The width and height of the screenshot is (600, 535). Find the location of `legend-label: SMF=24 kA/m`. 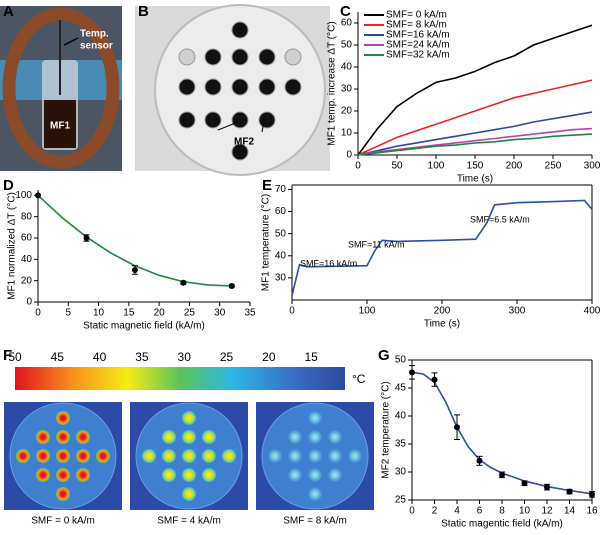

legend-label: SMF=24 kA/m is located at coordinates (418, 45).